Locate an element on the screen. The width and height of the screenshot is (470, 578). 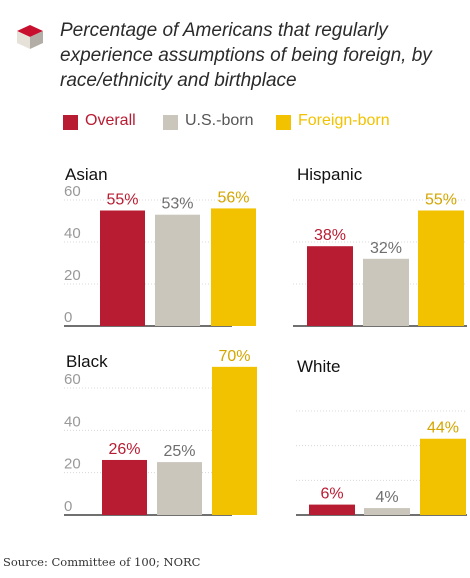
bar-value-label: 38% is located at coordinates (330, 235).